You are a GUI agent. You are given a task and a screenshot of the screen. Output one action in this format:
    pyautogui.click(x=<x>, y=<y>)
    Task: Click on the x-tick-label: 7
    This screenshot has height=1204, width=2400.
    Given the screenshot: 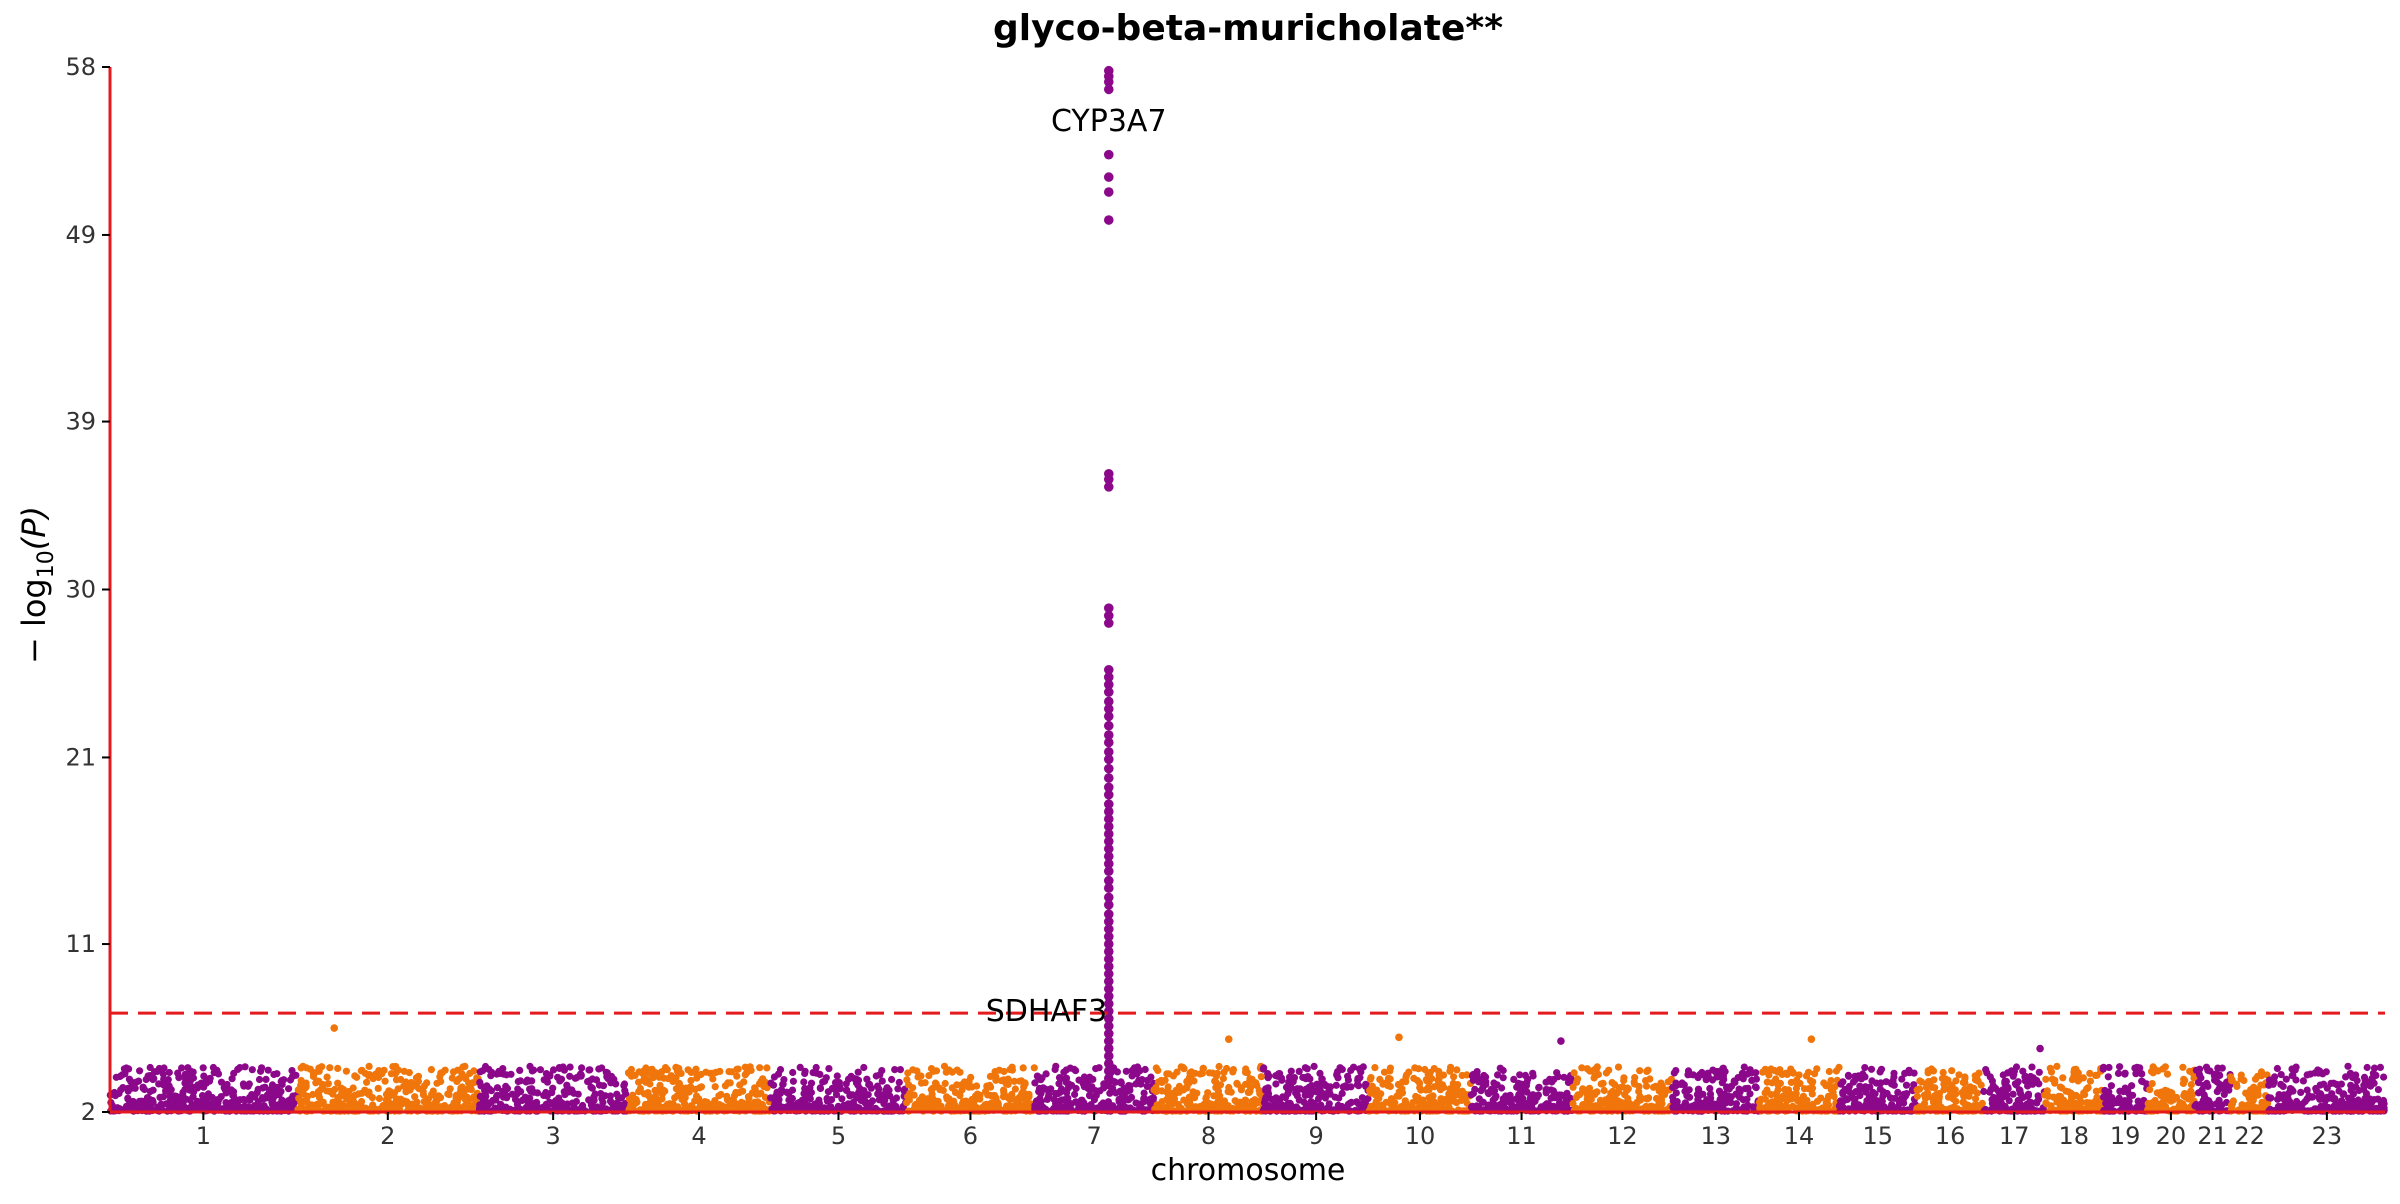 What is the action you would take?
    pyautogui.click(x=1094, y=1136)
    